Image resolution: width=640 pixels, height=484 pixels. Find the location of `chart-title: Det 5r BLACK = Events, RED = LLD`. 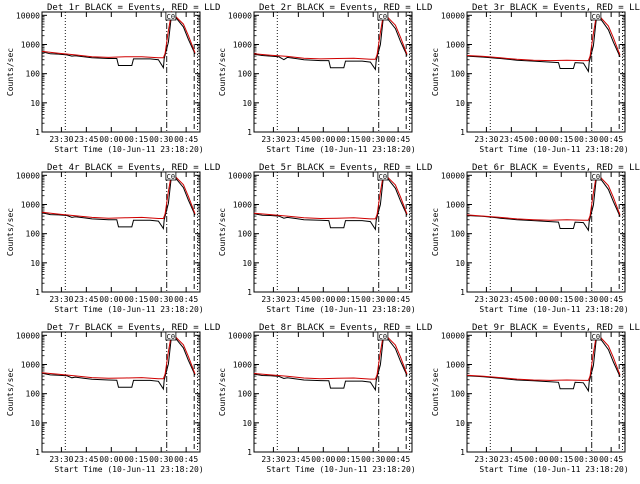

chart-title: Det 5r BLACK = Events, RED = LLD is located at coordinates (345, 168).